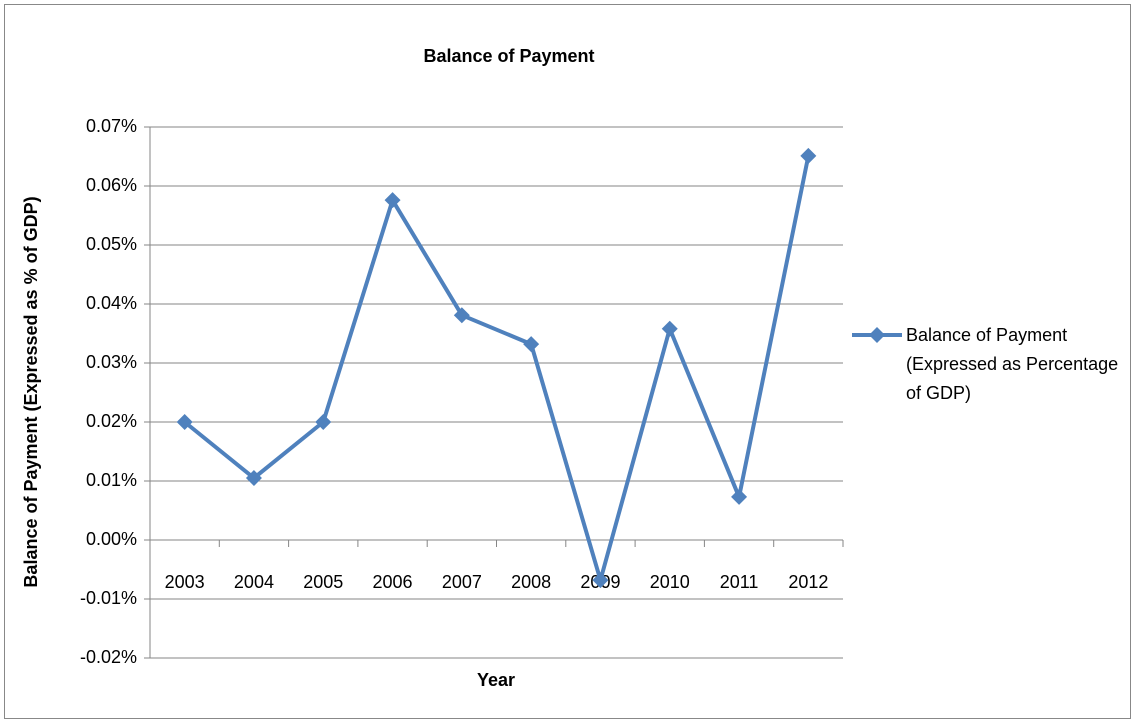 The height and width of the screenshot is (724, 1136). What do you see at coordinates (393, 582) in the screenshot?
I see `x-tick-label: 2006` at bounding box center [393, 582].